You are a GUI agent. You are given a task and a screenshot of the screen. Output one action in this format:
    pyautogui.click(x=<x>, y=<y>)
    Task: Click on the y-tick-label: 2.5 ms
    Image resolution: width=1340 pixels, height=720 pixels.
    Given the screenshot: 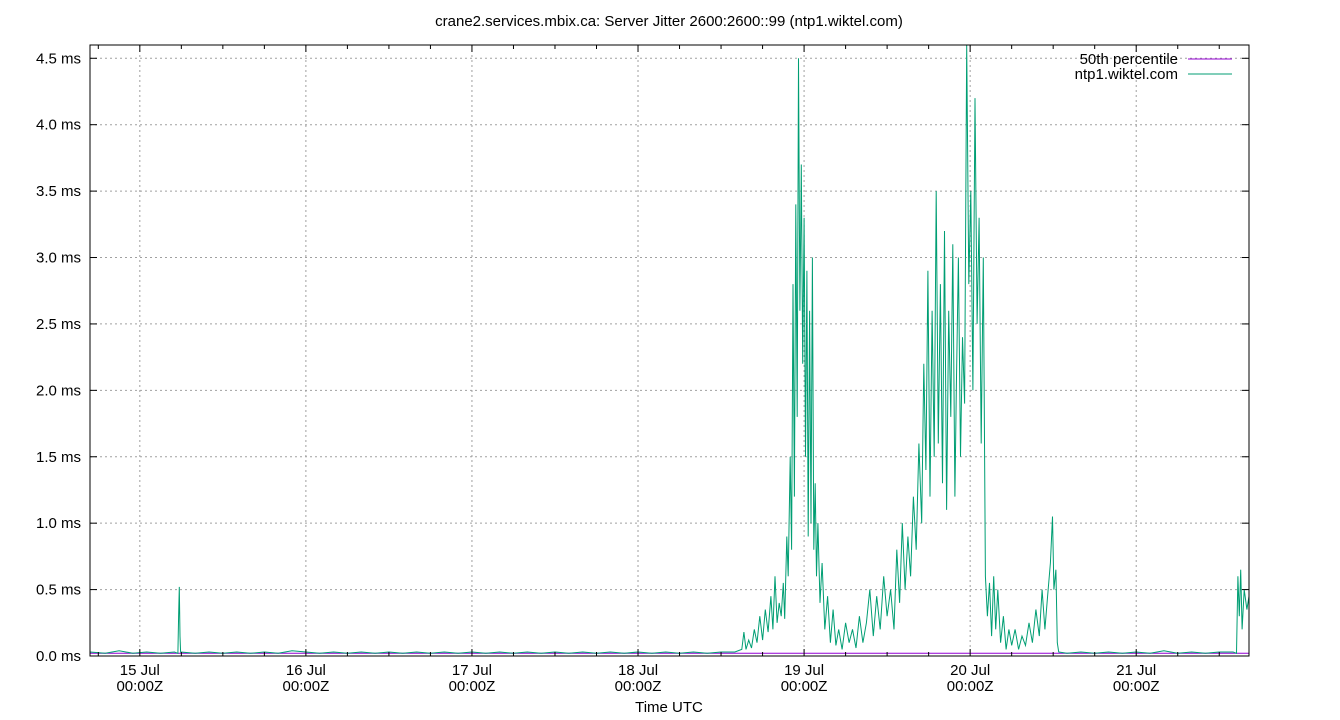 What is the action you would take?
    pyautogui.click(x=58, y=324)
    